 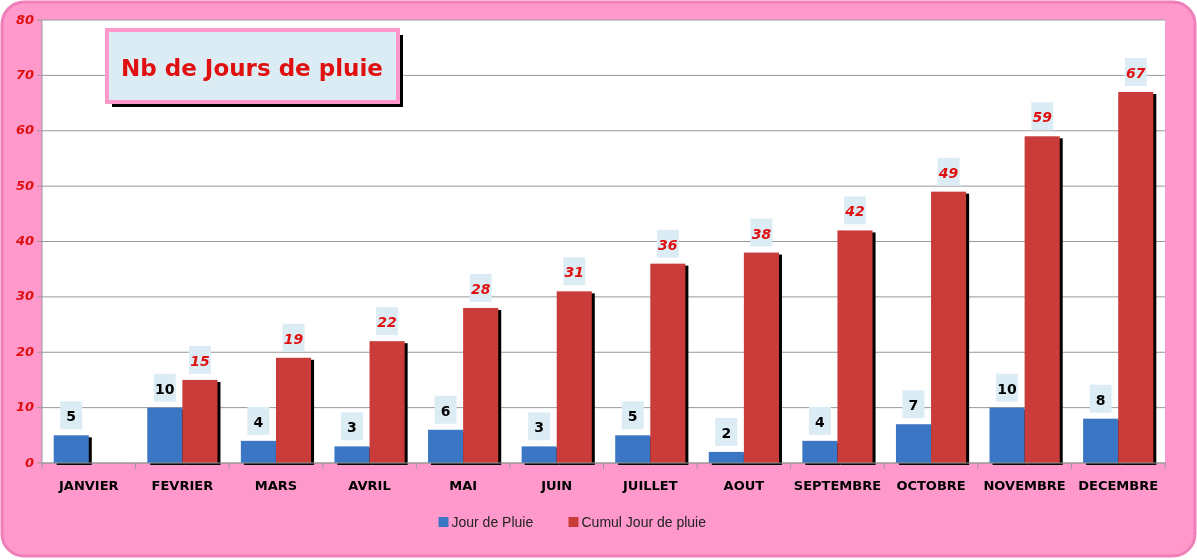 I want to click on x-tick-label: NOVEMBRE, so click(x=1024, y=485).